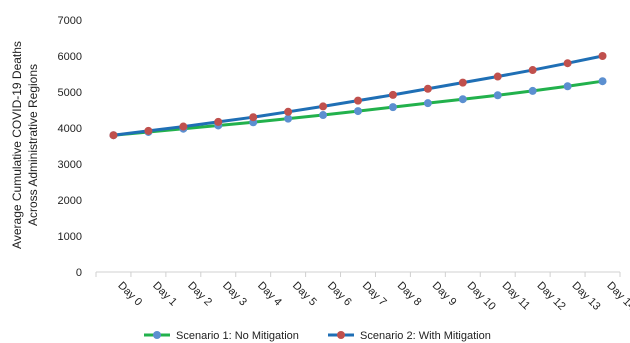 This screenshot has height=343, width=630. Describe the element at coordinates (70, 21) in the screenshot. I see `y-tick-label: 7000` at that location.